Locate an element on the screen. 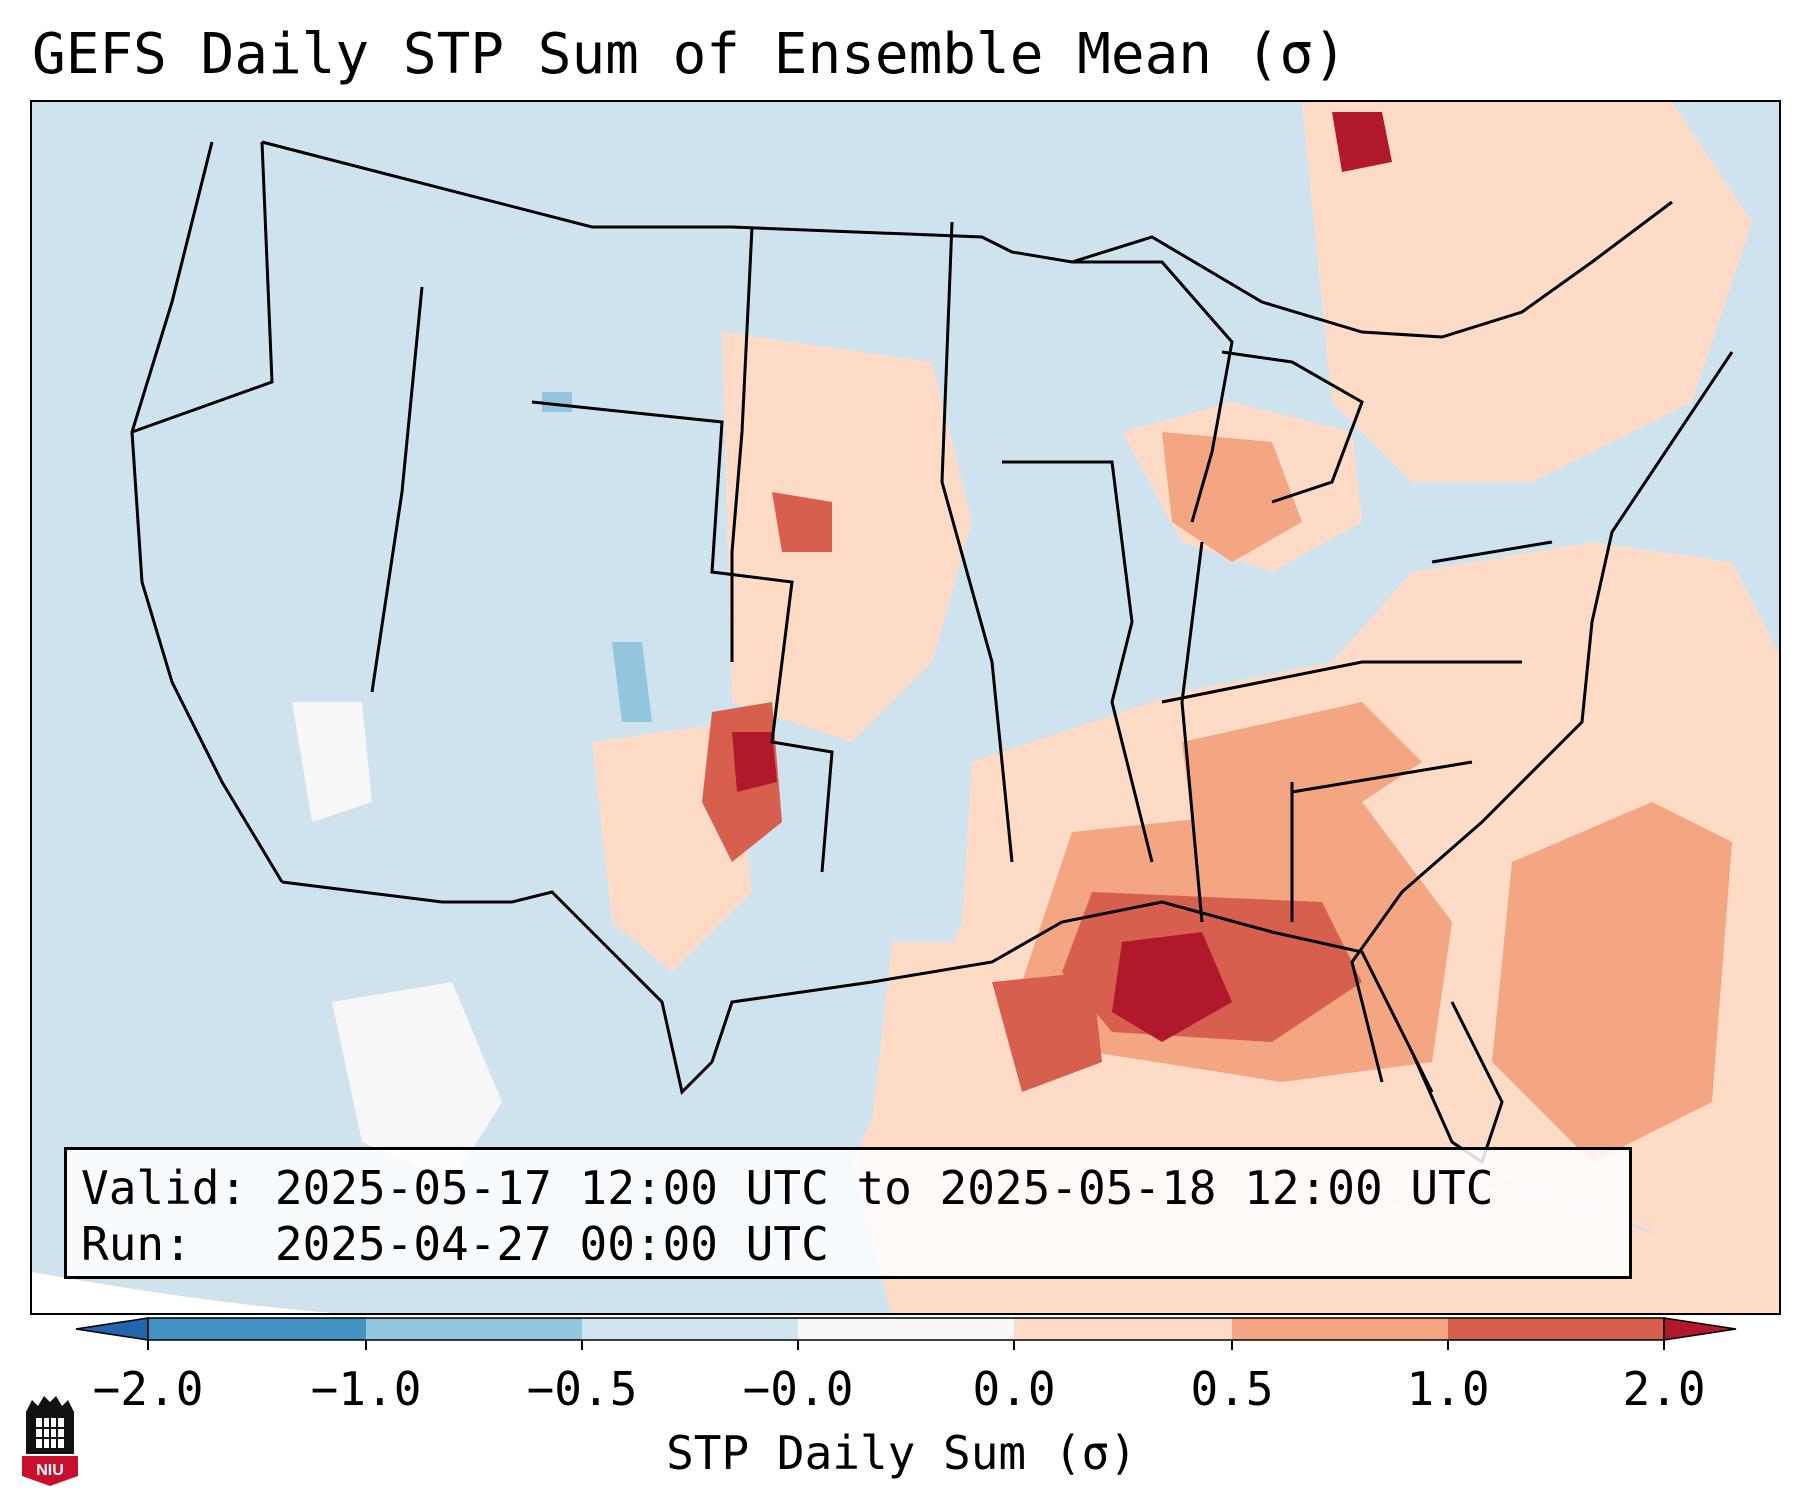 The image size is (1803, 1506). page-title: GEFS Daily STP Sum of Ensemble Mean (σ) is located at coordinates (689, 54).